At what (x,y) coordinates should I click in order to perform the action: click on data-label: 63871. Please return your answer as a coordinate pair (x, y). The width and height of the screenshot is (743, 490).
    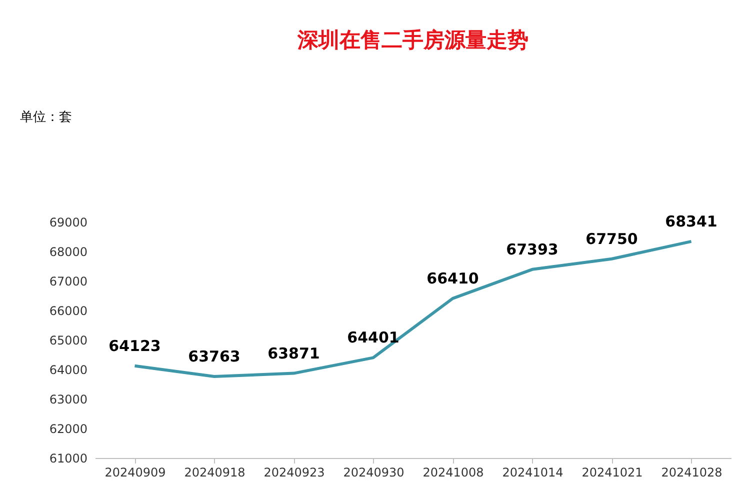
    Looking at the image, I should click on (294, 353).